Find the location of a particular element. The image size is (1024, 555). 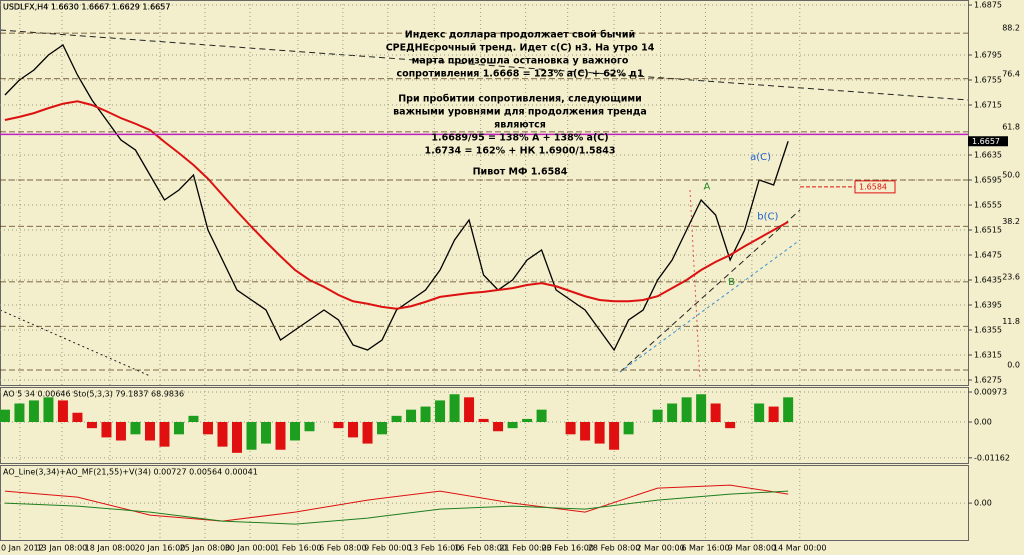

y-tick-label: 1.6755 is located at coordinates (988, 80).